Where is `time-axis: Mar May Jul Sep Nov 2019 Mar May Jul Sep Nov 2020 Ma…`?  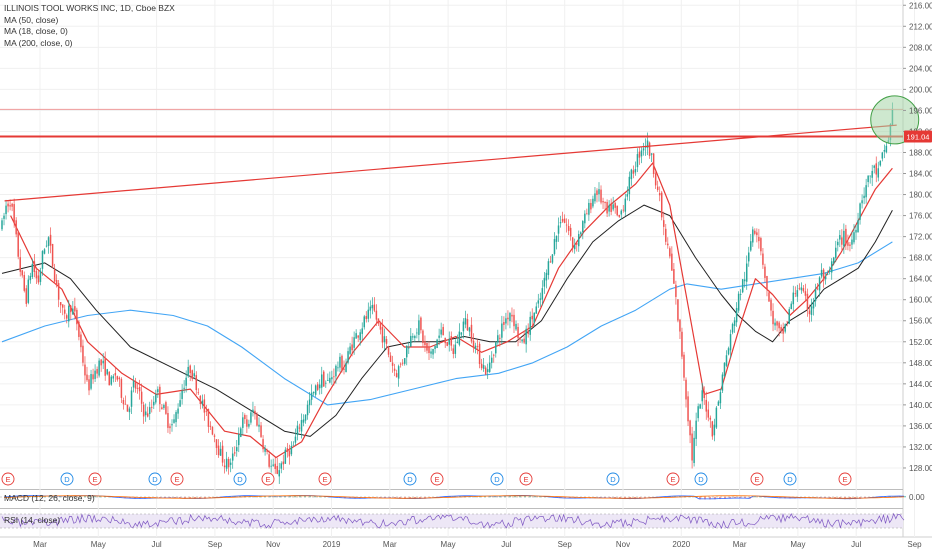 time-axis: Mar May Jul Sep Nov 2019 Mar May Jul Sep Nov 2020 Ma… is located at coordinates (477, 544).